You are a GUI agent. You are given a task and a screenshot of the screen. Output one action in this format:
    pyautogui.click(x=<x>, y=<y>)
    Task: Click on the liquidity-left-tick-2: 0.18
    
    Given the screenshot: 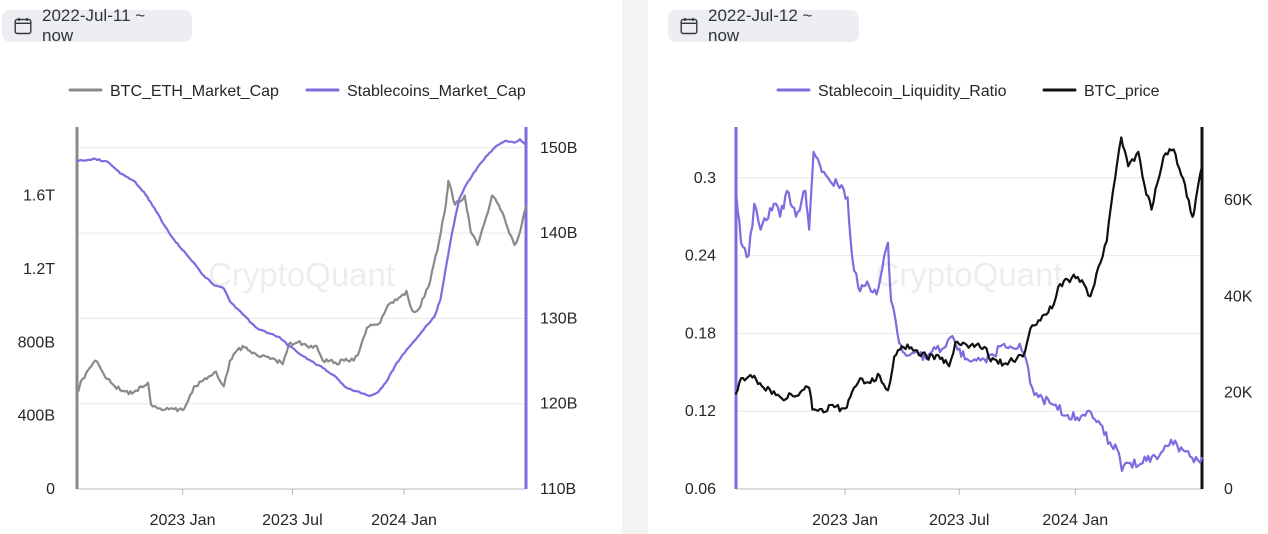 What is the action you would take?
    pyautogui.click(x=700, y=333)
    